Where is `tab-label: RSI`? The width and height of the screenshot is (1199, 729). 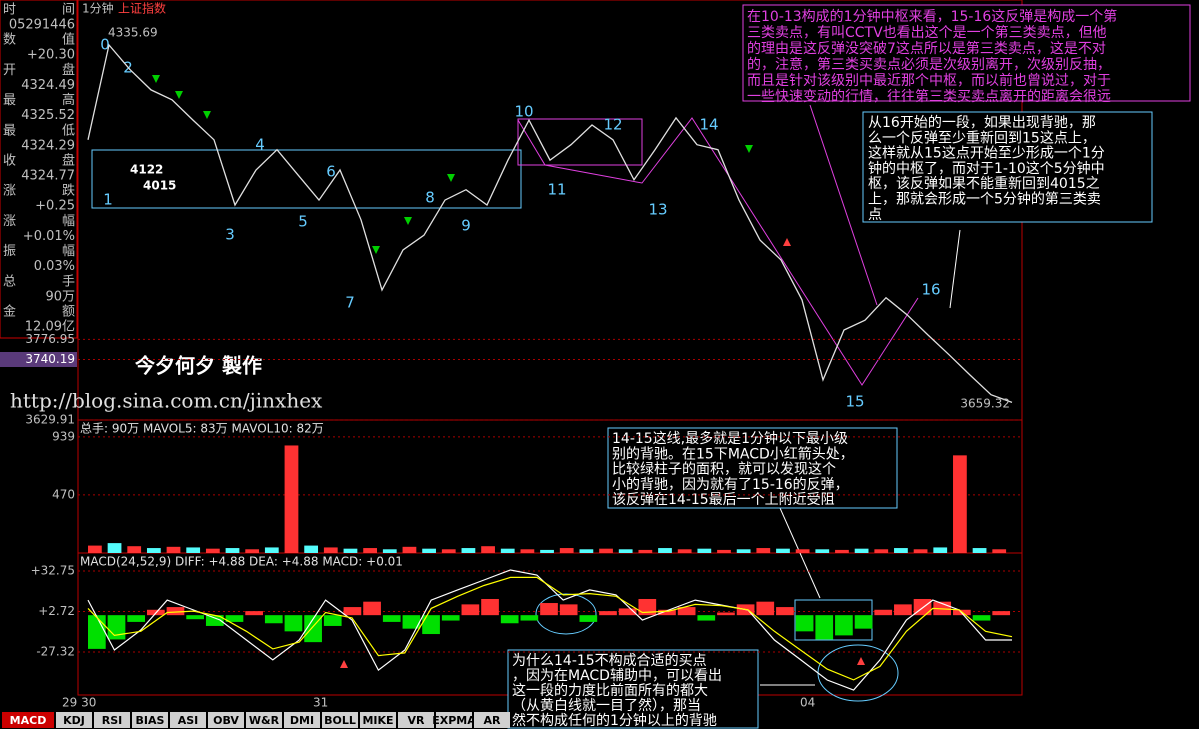 tab-label: RSI is located at coordinates (112, 720).